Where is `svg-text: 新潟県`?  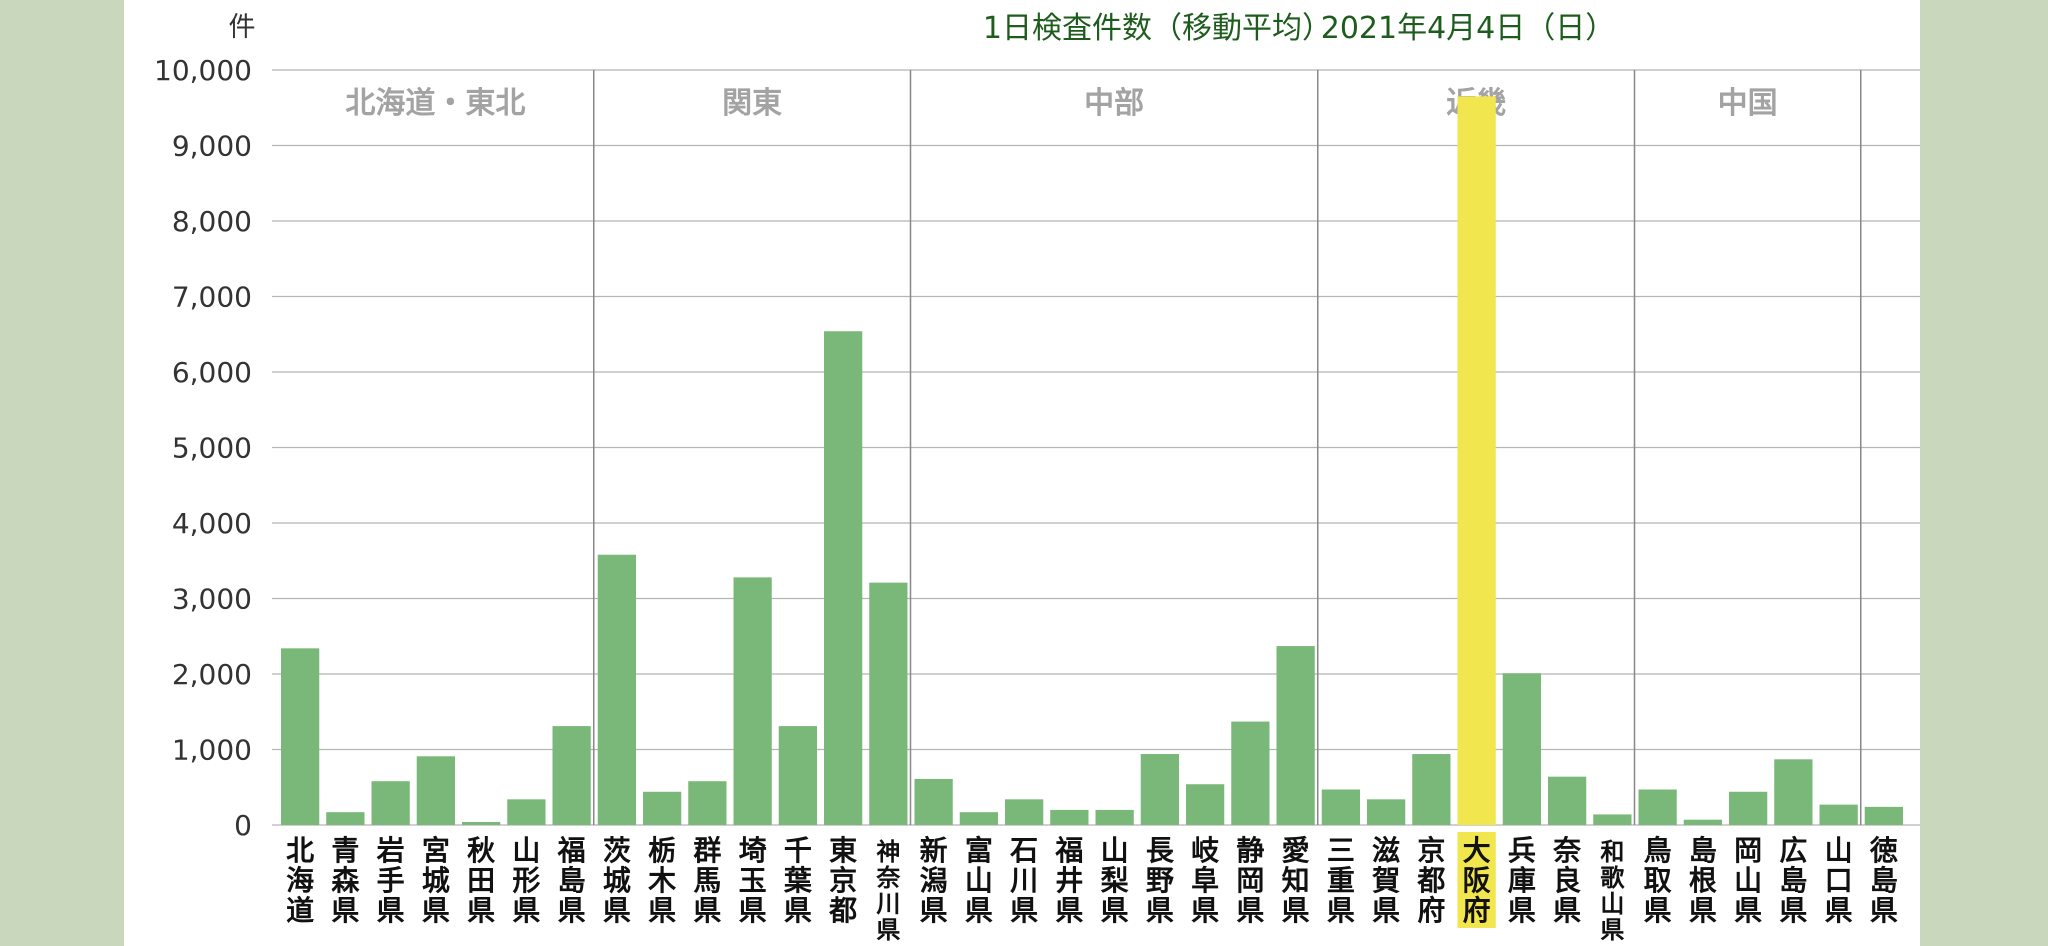
svg-text: 新潟県 is located at coordinates (934, 880).